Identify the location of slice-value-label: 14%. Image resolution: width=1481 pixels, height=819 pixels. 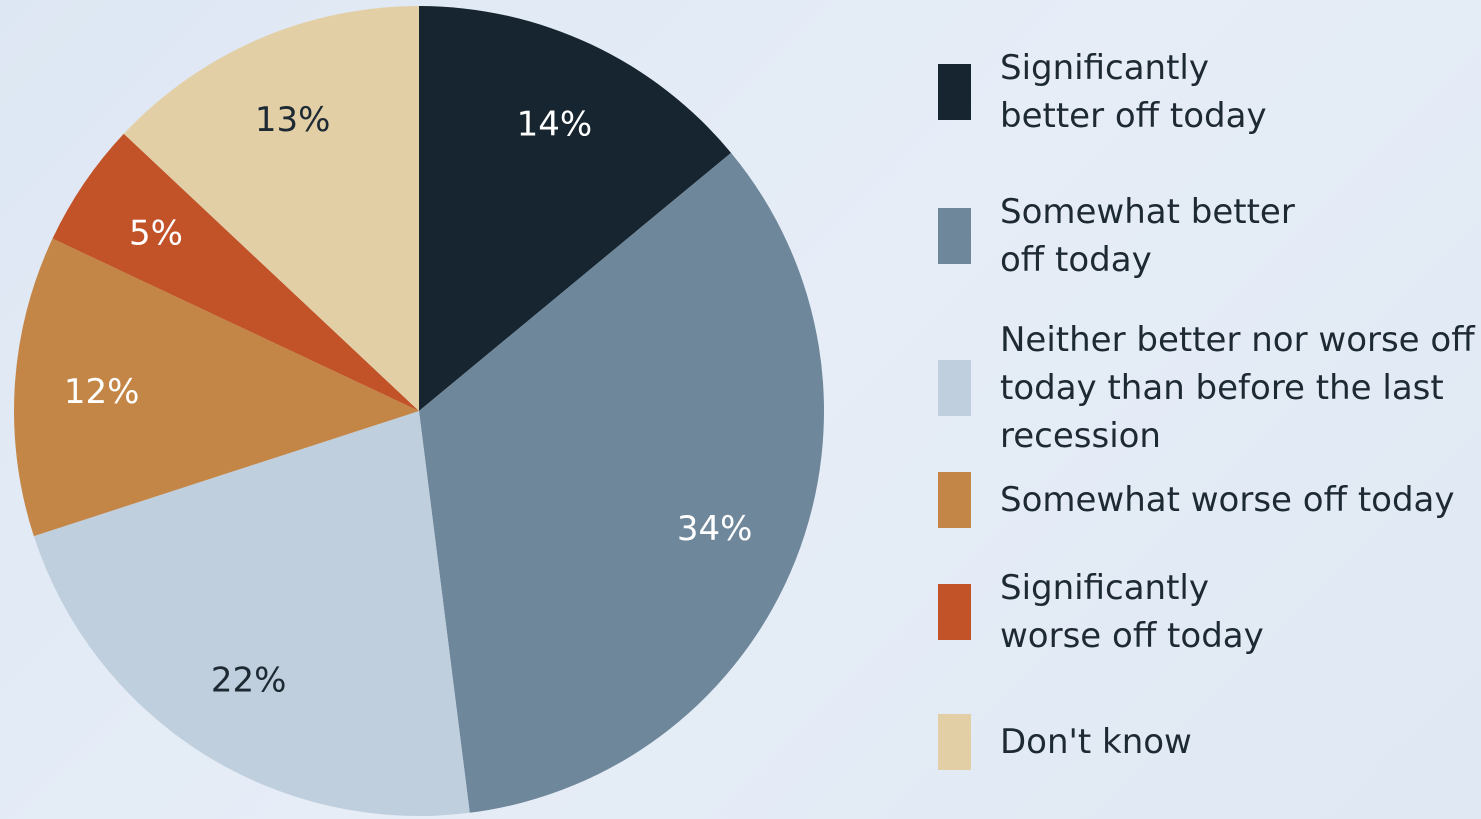
(555, 124).